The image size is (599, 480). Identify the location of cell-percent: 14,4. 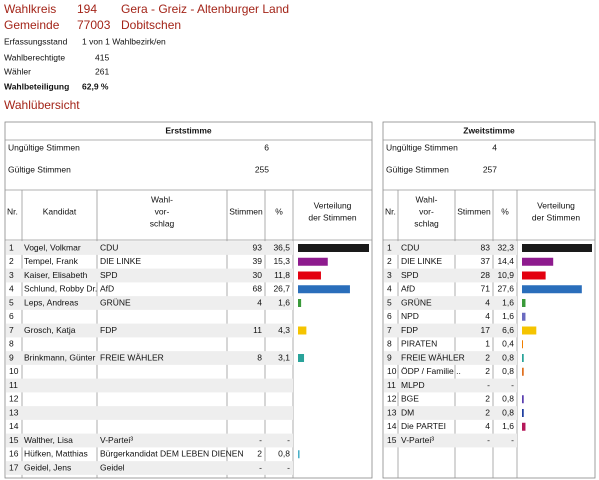
(505, 261).